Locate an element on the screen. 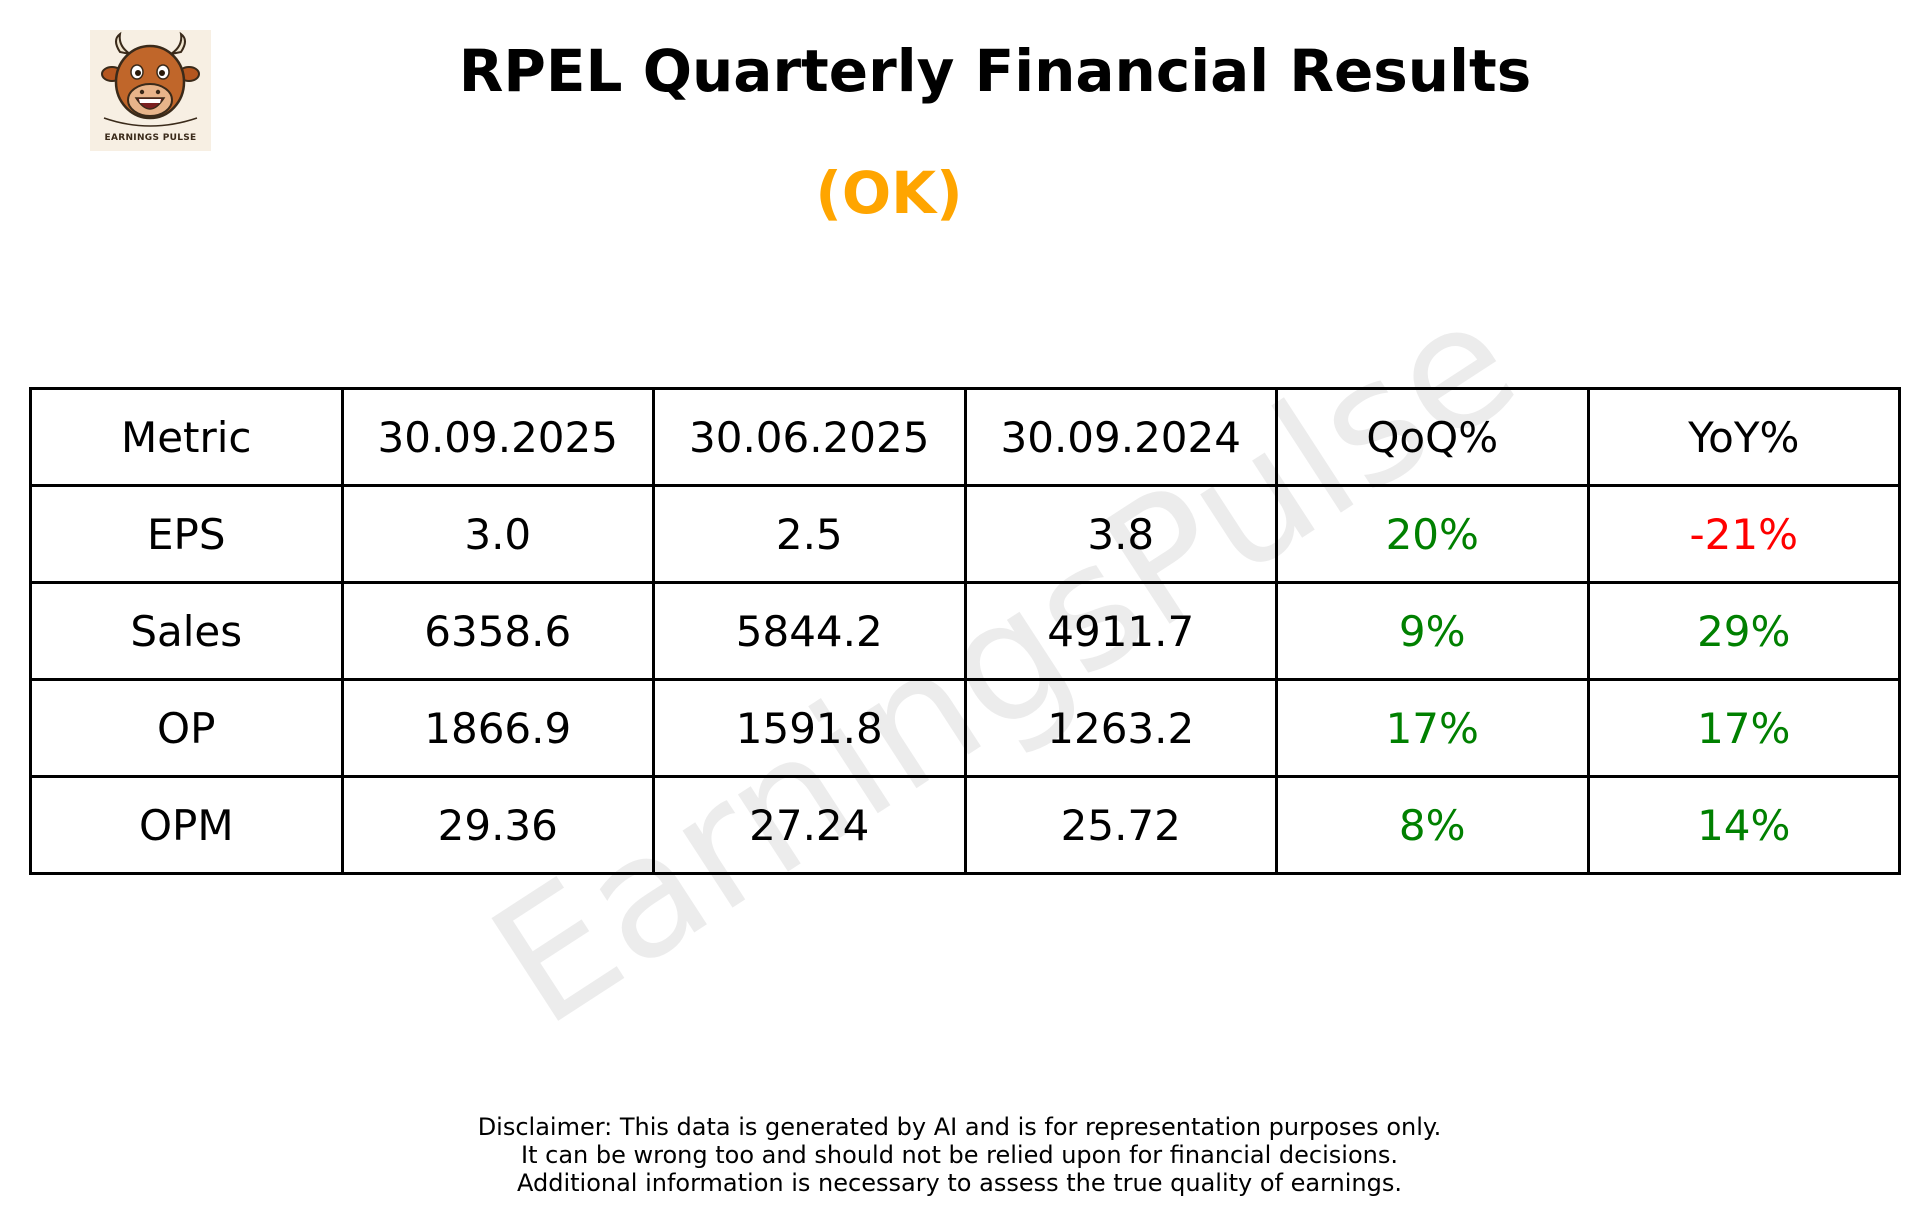  header-yoy: YoY% is located at coordinates (1743, 437).